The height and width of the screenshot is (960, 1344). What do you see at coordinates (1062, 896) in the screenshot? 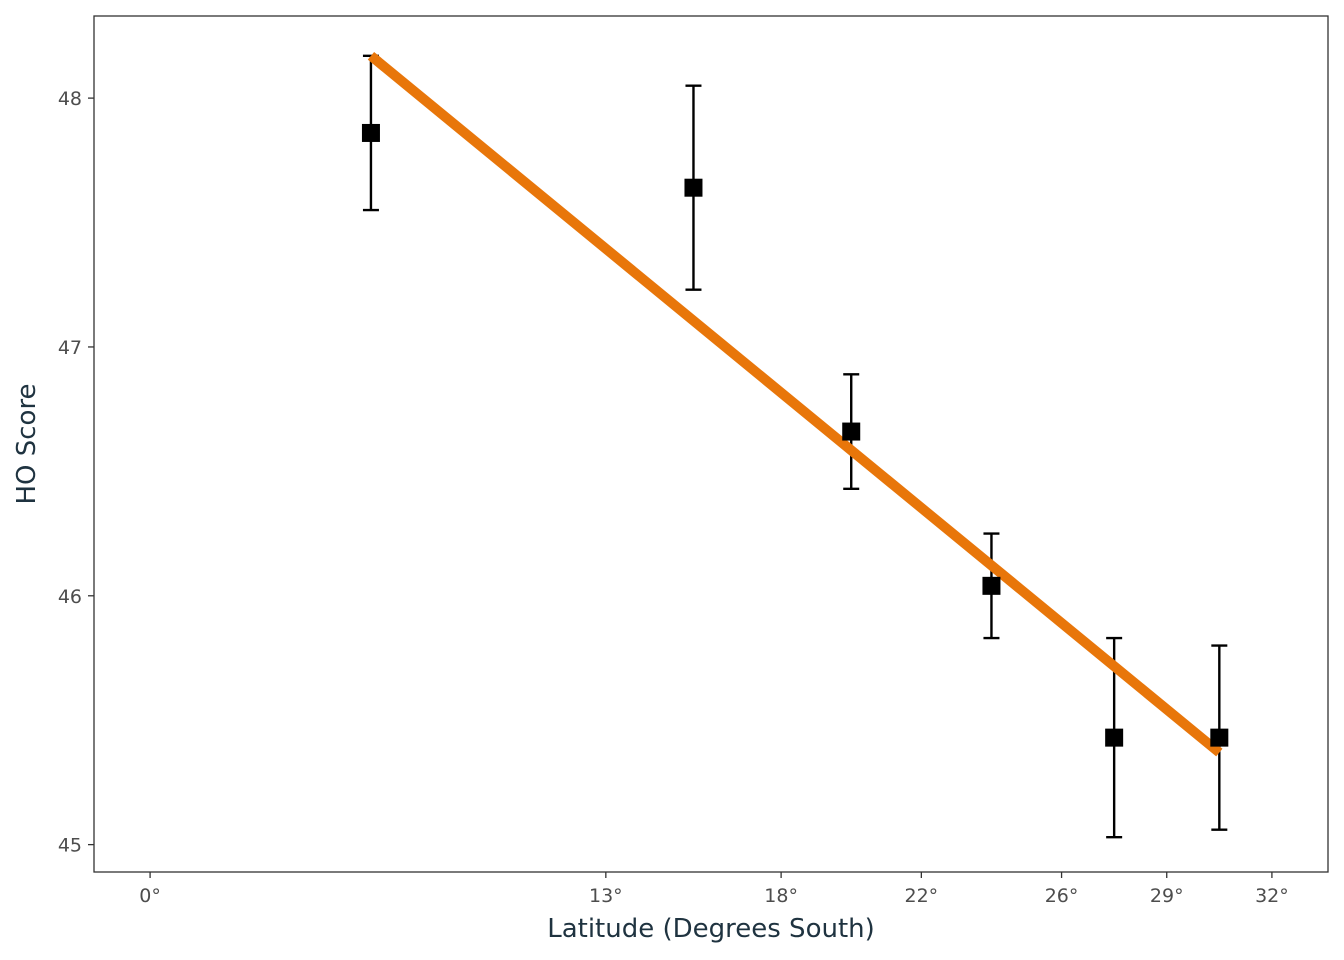
I see `x-tick-label: 26°` at bounding box center [1062, 896].